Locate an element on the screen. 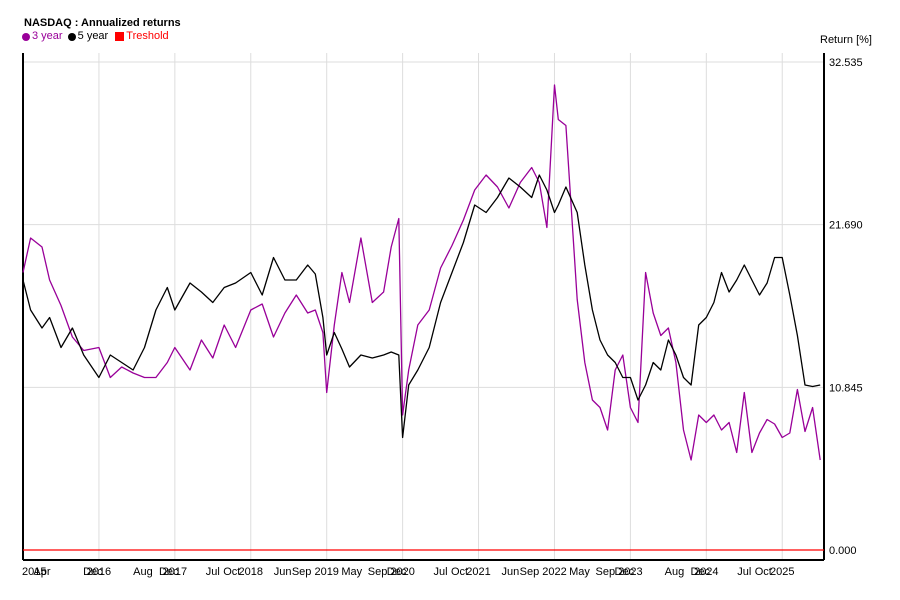 The width and height of the screenshot is (900, 600). chart-title-text: NASDAQ : Annualized returns is located at coordinates (102, 23).